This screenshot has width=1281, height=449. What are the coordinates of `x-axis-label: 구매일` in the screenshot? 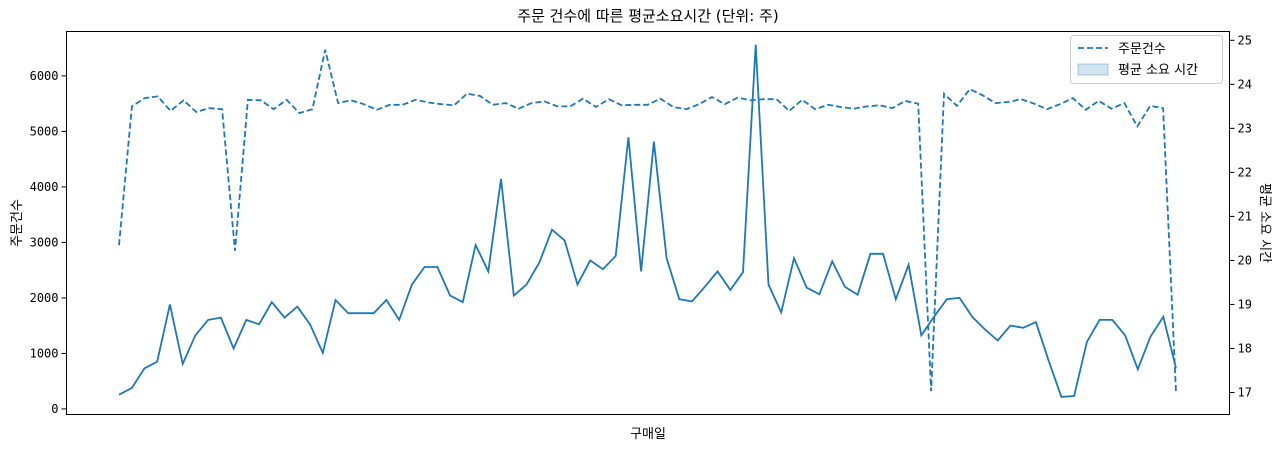 It's located at (648, 434).